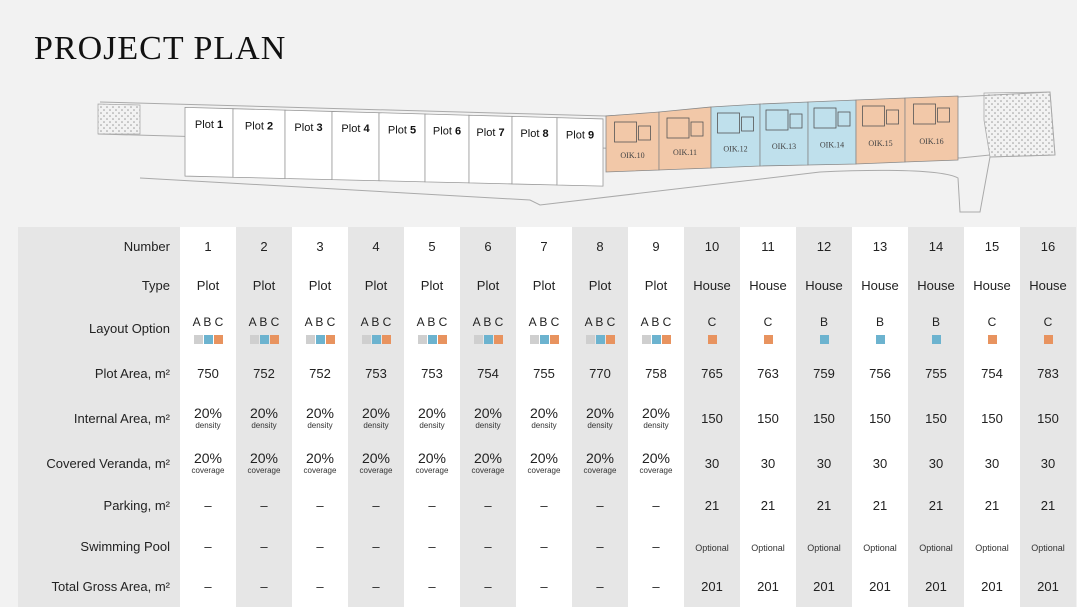 Image resolution: width=1077 pixels, height=607 pixels. Describe the element at coordinates (880, 505) in the screenshot. I see `cell-parking: 21` at that location.